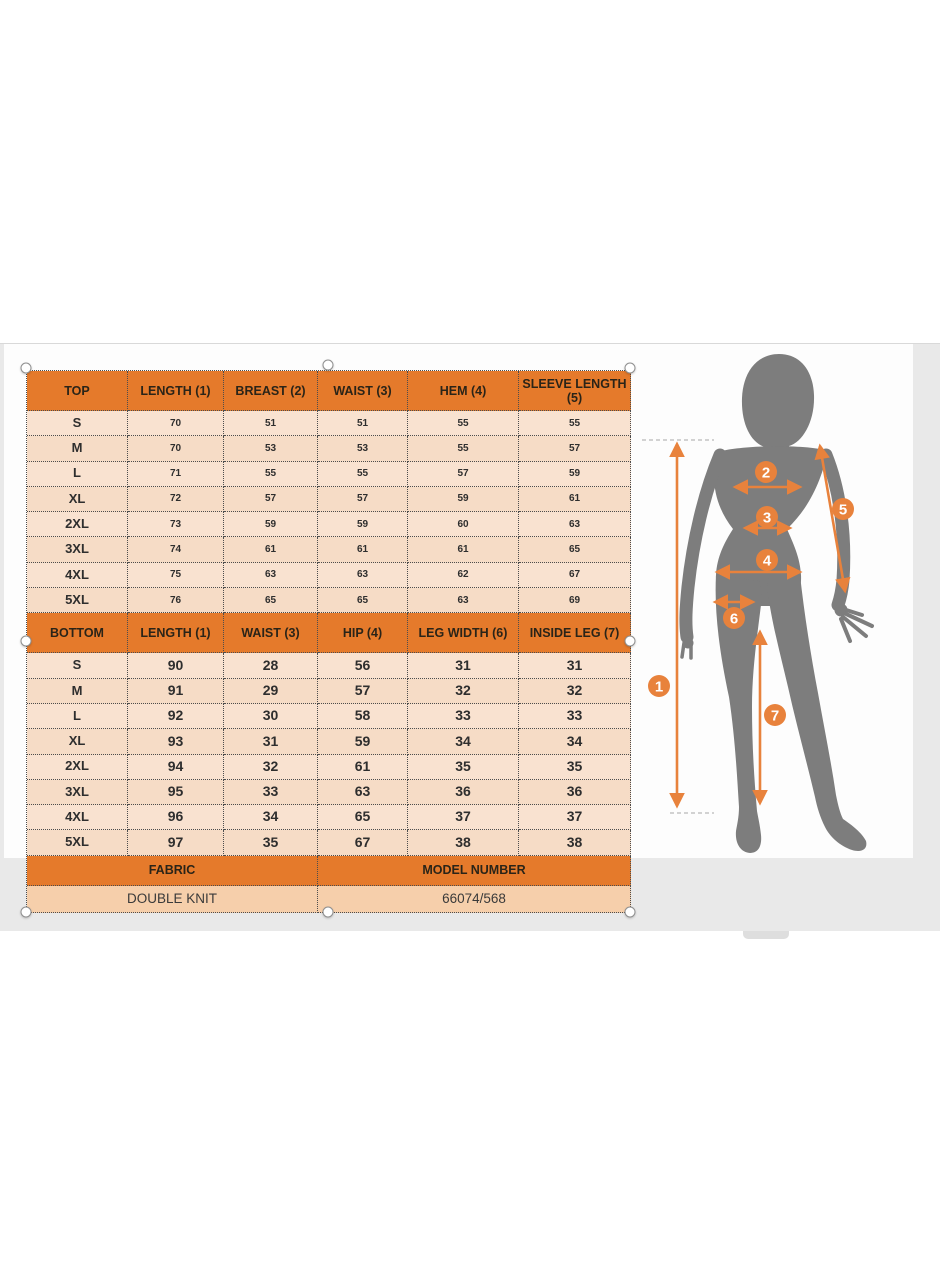  I want to click on bottom-column-header-4: LEG WIDTH (6), so click(463, 633).